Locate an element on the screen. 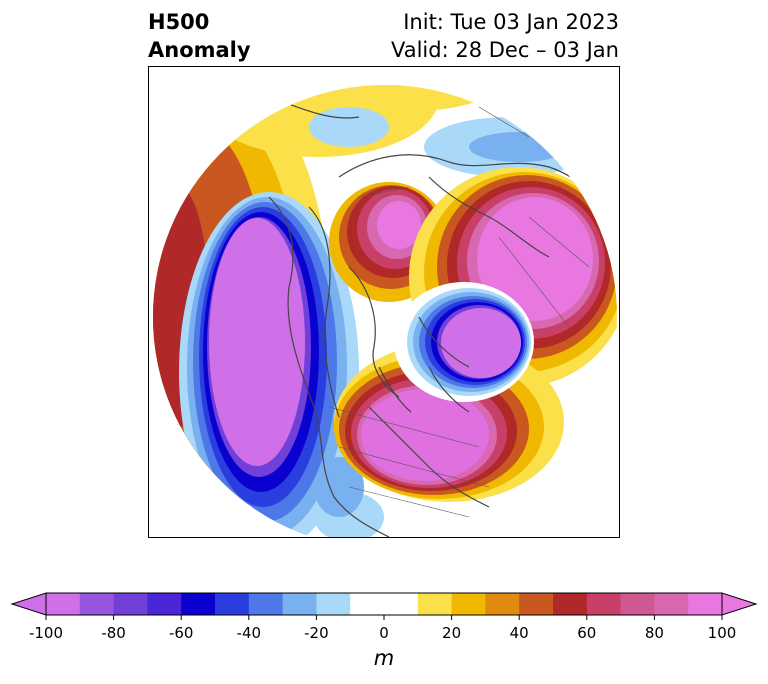 This screenshot has width=768, height=684. colorbar-unit: m is located at coordinates (384, 658).